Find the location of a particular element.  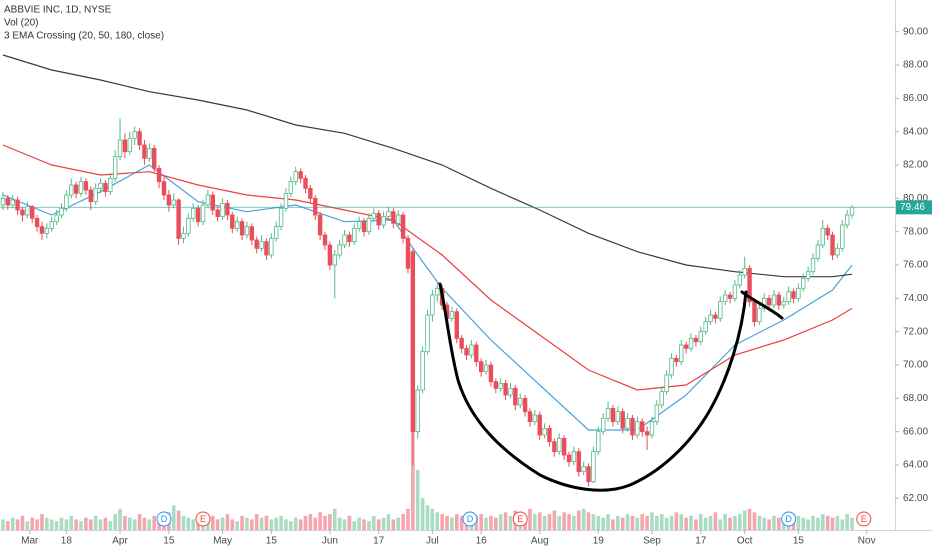

x-tick-label: Jun is located at coordinates (330, 541).